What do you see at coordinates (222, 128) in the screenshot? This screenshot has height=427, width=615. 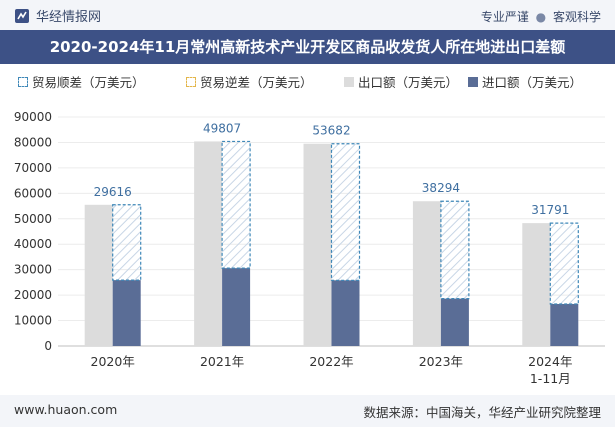 I see `surplus-data-label: 49807` at bounding box center [222, 128].